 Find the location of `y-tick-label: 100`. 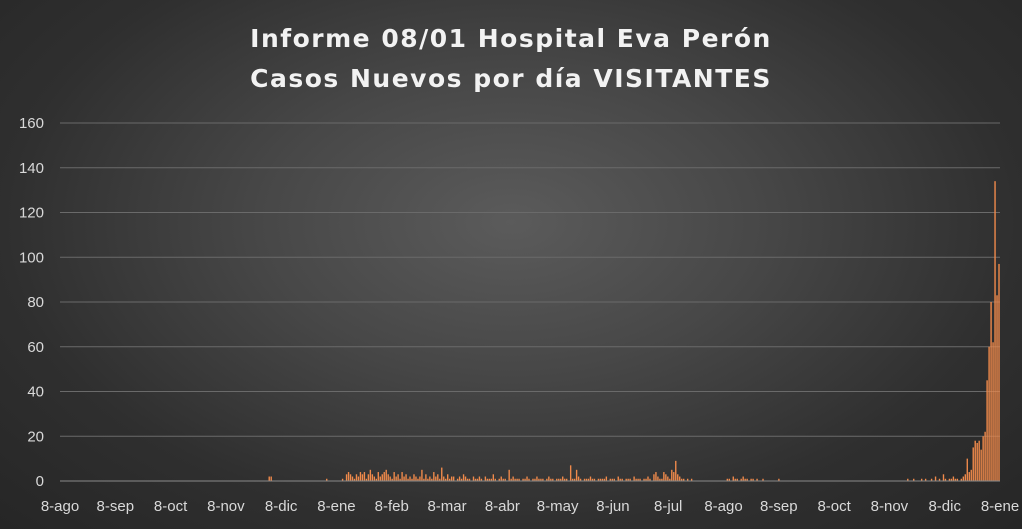

y-tick-label: 100 is located at coordinates (31, 257).